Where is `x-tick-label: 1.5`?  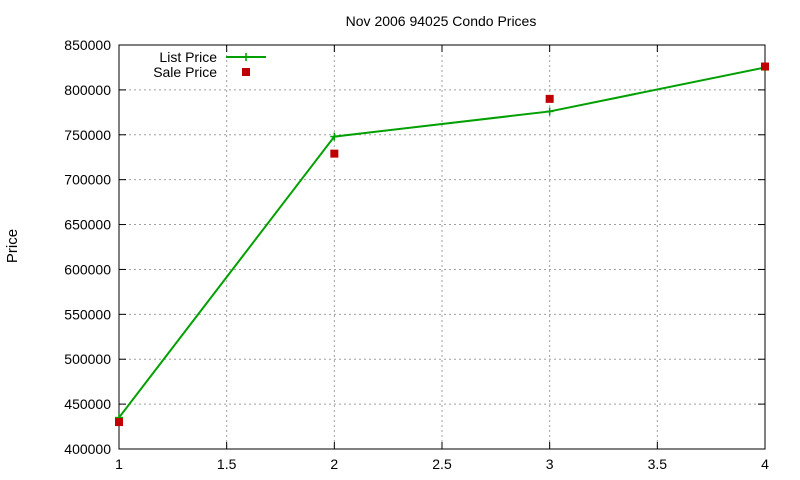 x-tick-label: 1.5 is located at coordinates (227, 464).